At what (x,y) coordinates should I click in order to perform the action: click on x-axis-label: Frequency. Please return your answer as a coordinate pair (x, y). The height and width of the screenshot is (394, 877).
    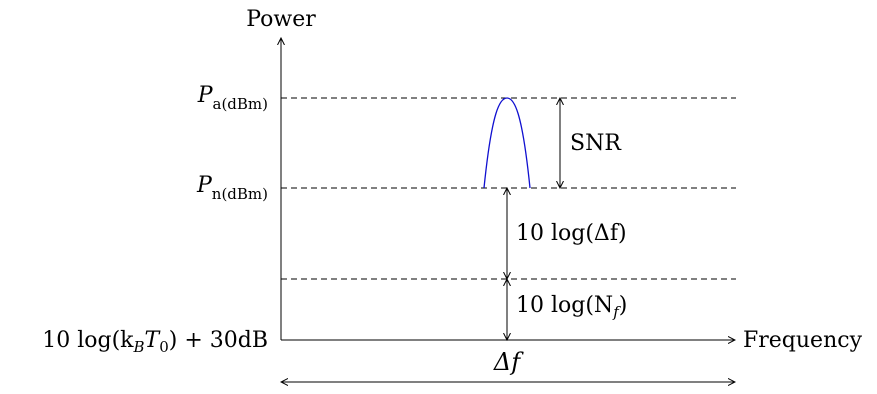
    Looking at the image, I should click on (803, 340).